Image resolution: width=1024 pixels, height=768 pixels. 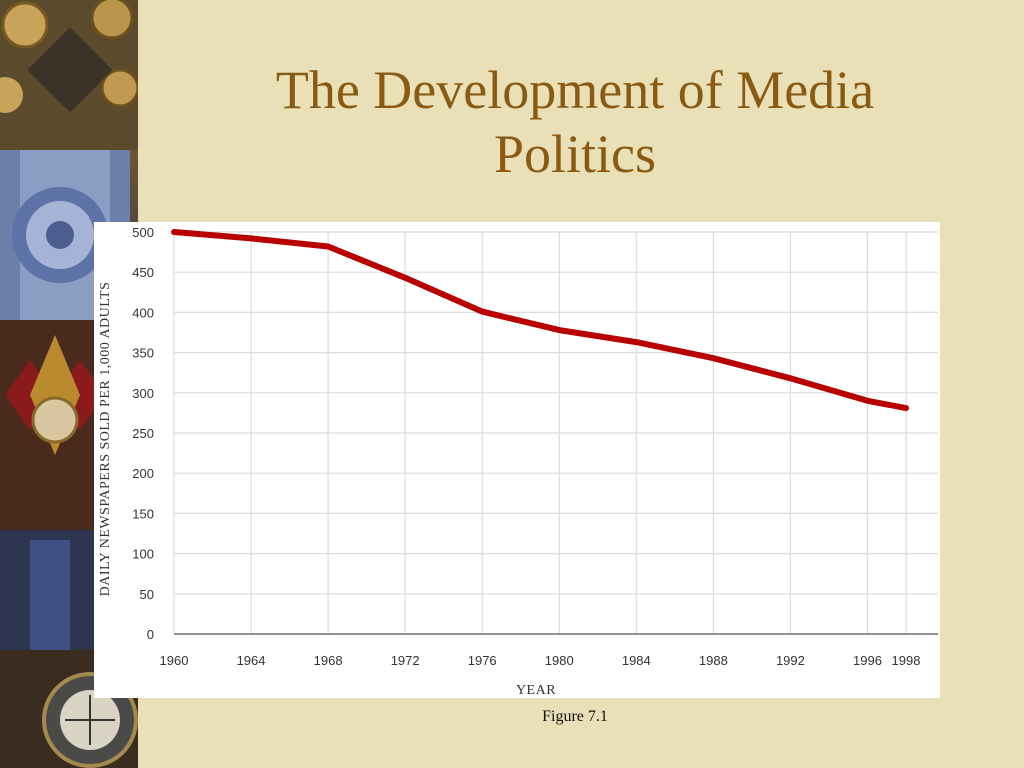 What do you see at coordinates (867, 660) in the screenshot?
I see `x-tick-label-9: 1996` at bounding box center [867, 660].